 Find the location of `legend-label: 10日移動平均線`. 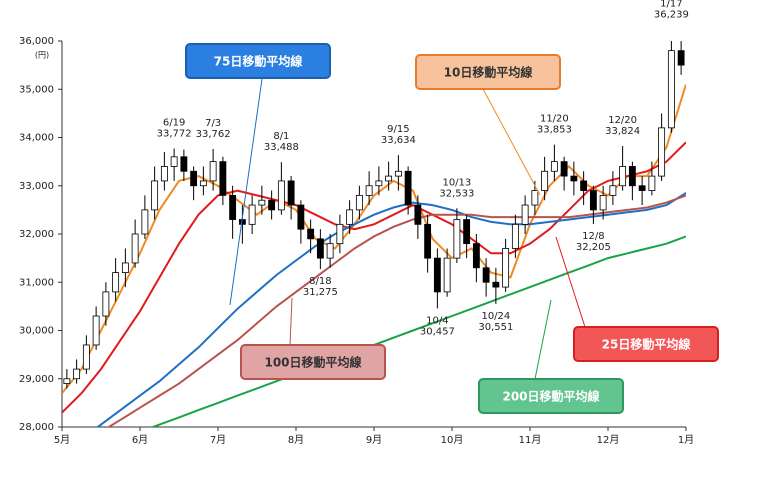

legend-label: 10日移動平均線 is located at coordinates (488, 72).